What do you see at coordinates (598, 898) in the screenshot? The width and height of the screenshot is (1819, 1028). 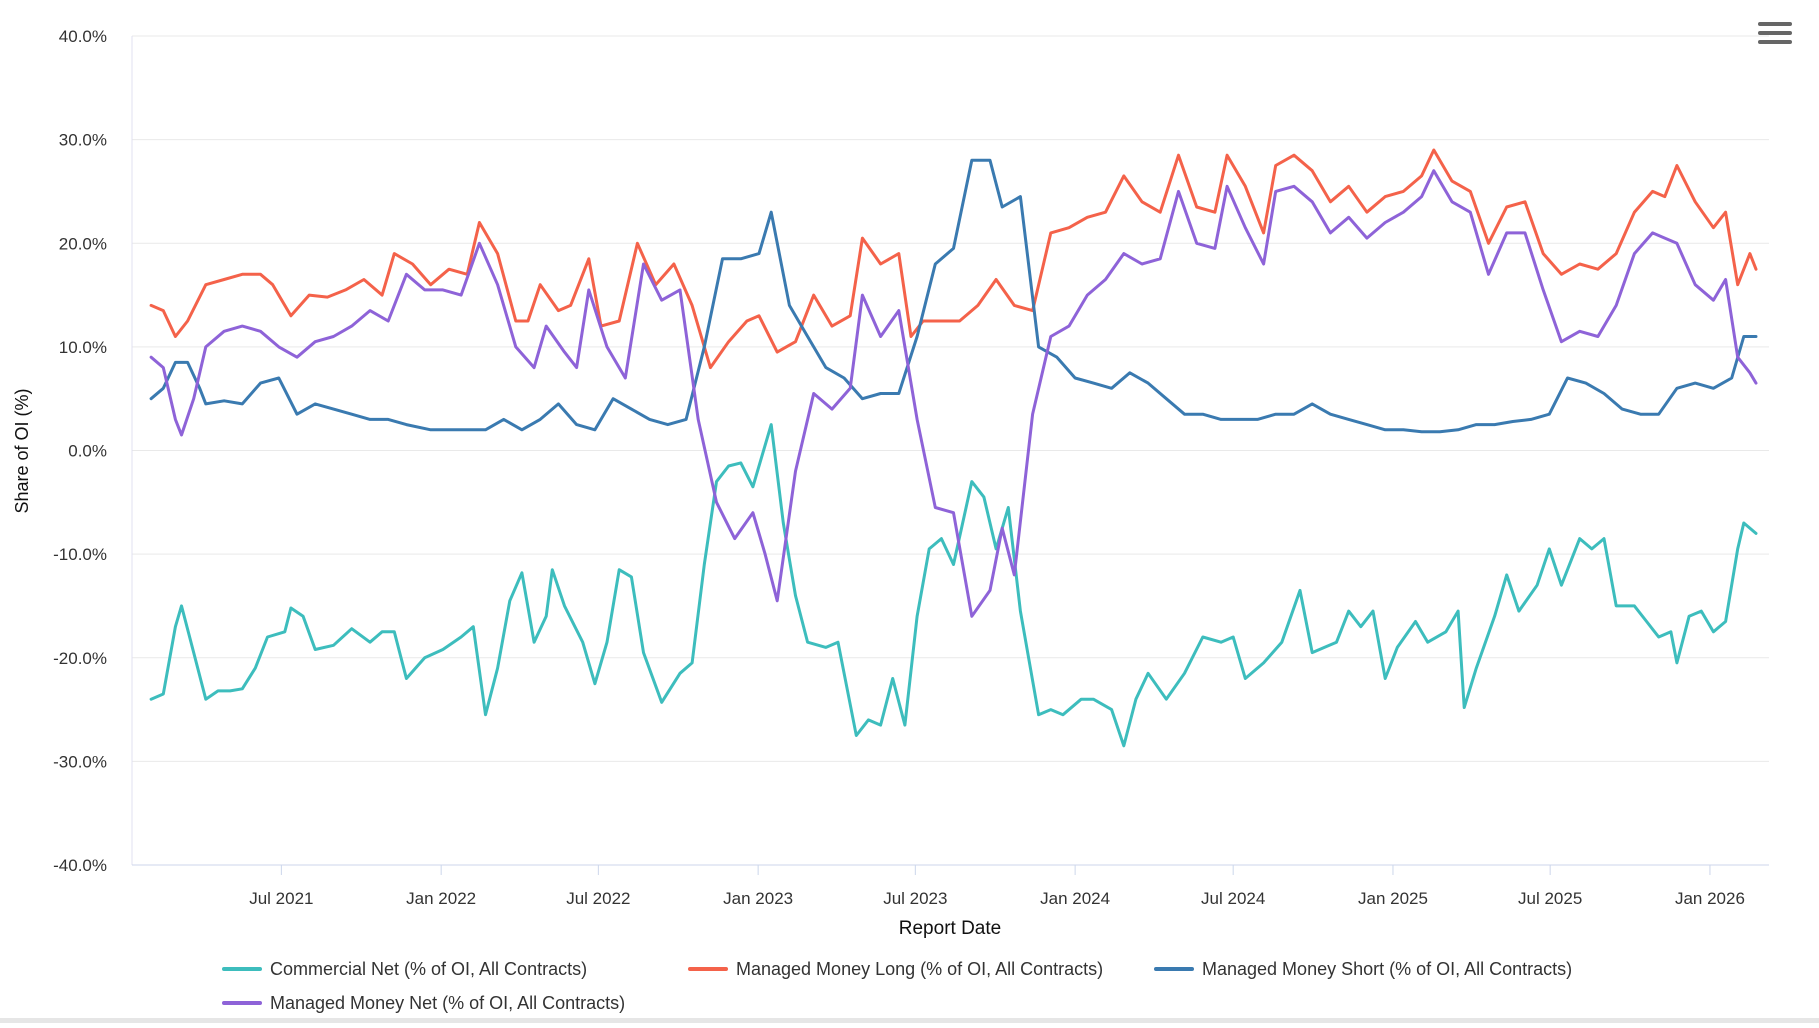 I see `x-tick-label: Jul 2022` at bounding box center [598, 898].